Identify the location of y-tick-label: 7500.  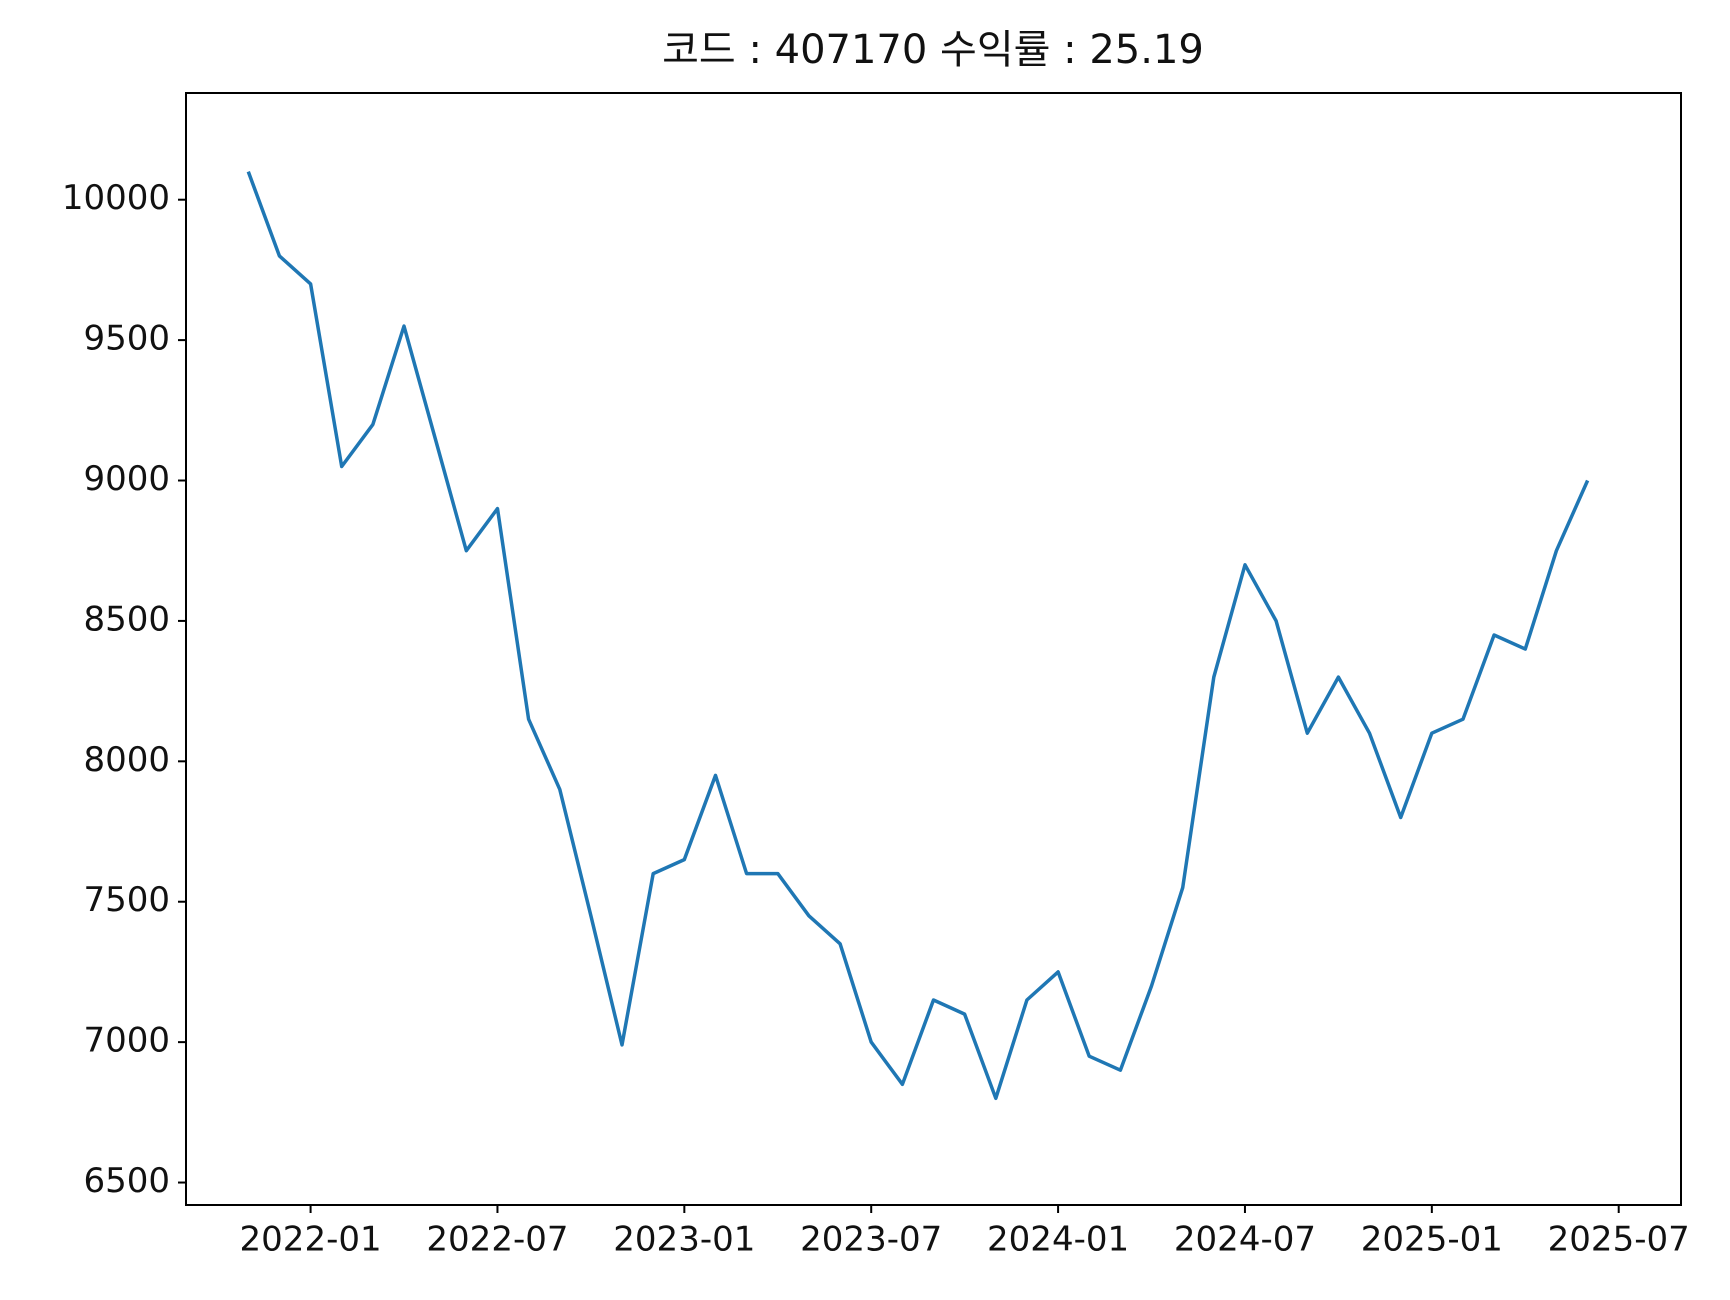
(126, 900).